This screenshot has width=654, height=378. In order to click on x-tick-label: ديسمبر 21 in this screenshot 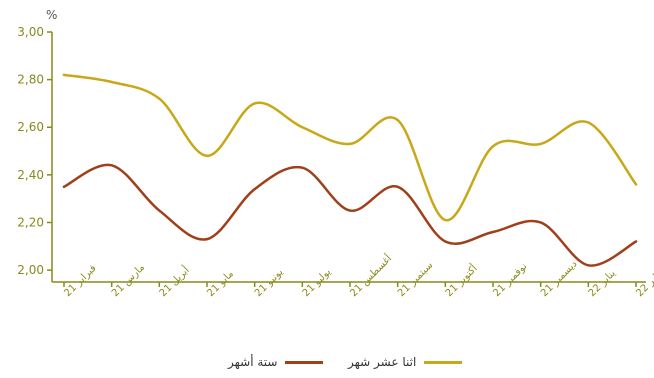, I will do `click(559, 279)`.